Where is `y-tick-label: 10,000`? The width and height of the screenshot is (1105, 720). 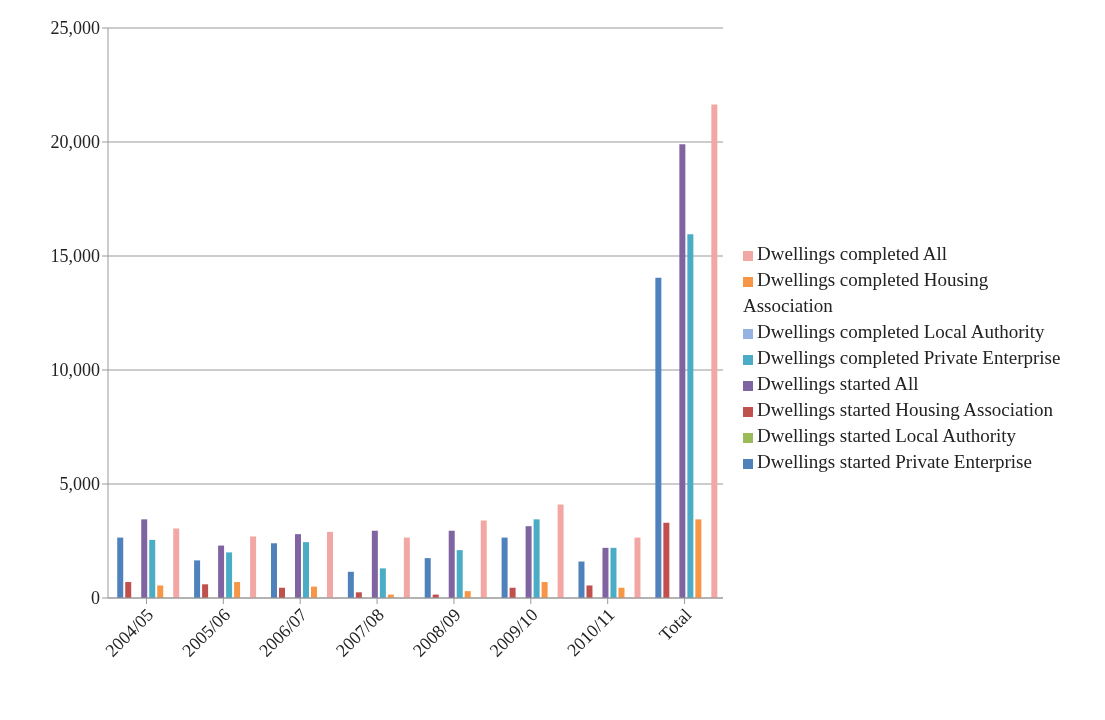 y-tick-label: 10,000 is located at coordinates (75, 370).